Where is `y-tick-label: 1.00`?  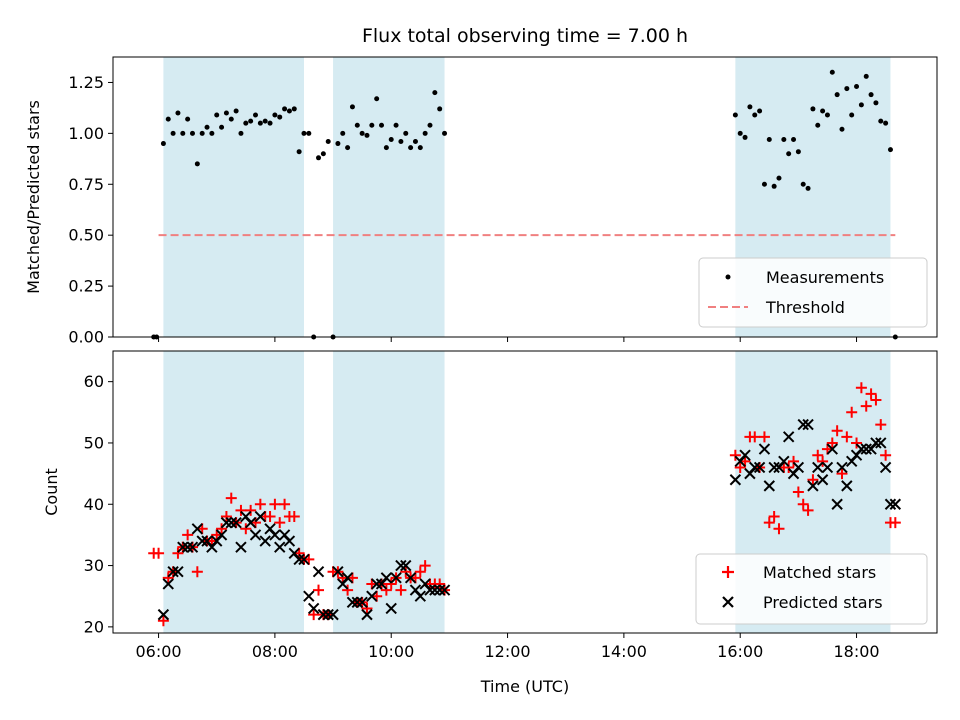 y-tick-label: 1.00 is located at coordinates (86, 133).